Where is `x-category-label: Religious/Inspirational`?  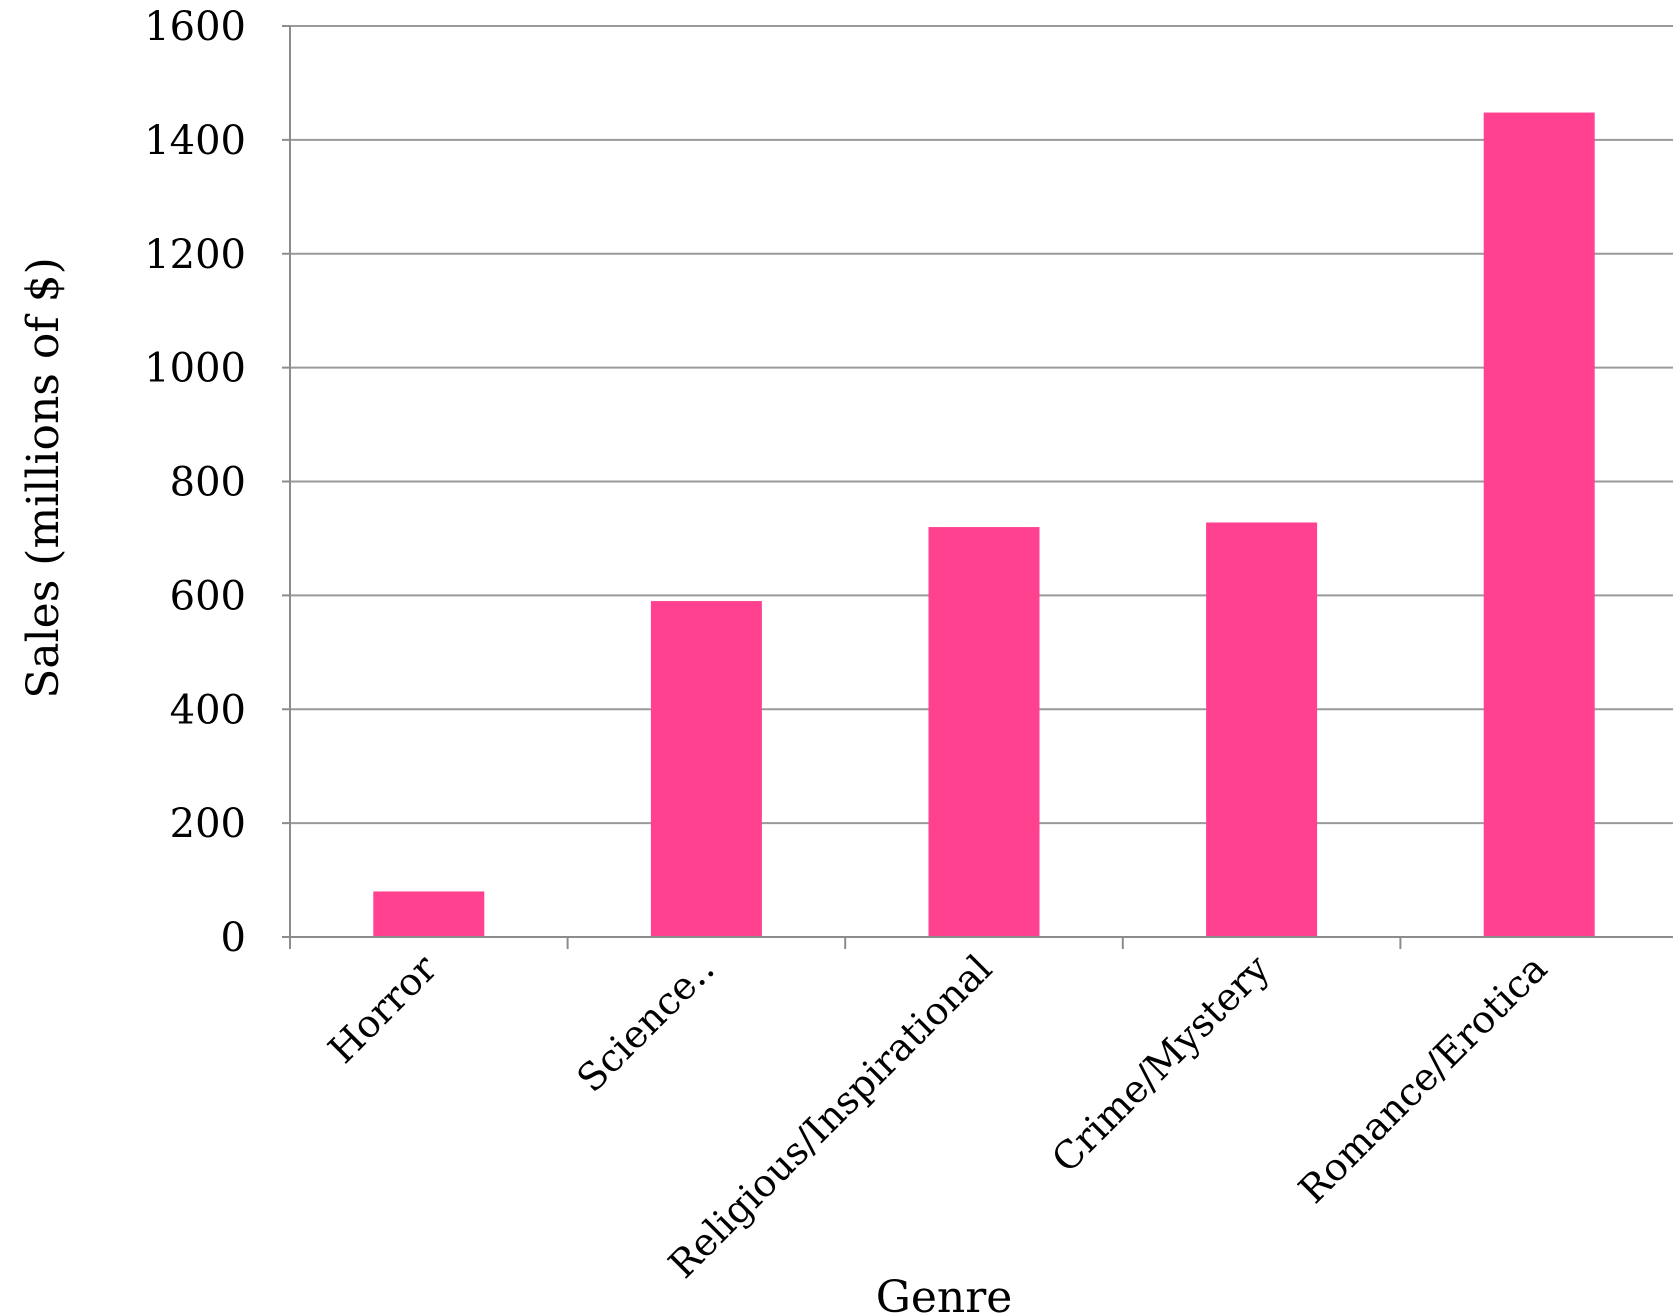
x-category-label: Religious/Inspirational is located at coordinates (830, 1116).